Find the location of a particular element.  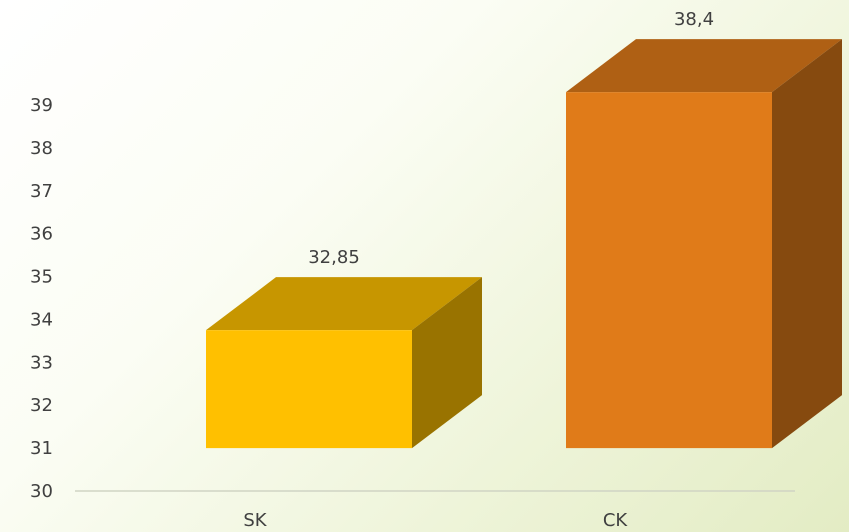

y-tick-label: 36 is located at coordinates (41, 234).